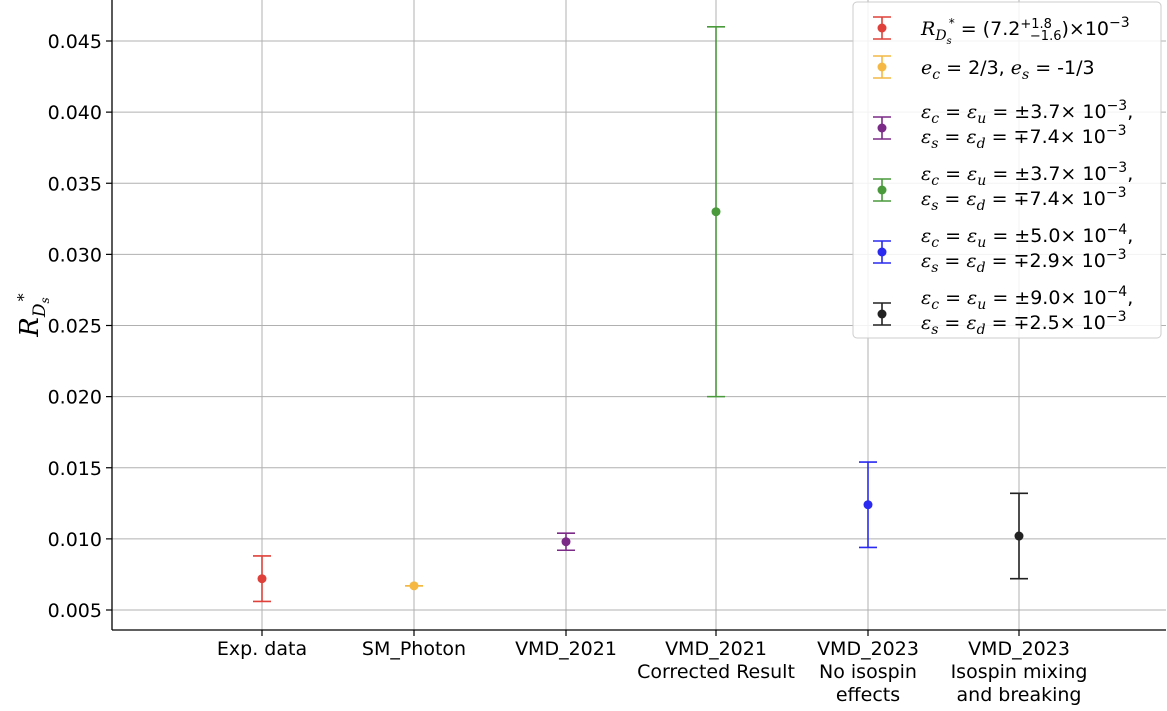  Describe the element at coordinates (75, 113) in the screenshot. I see `y-tick-label: 0.040` at that location.